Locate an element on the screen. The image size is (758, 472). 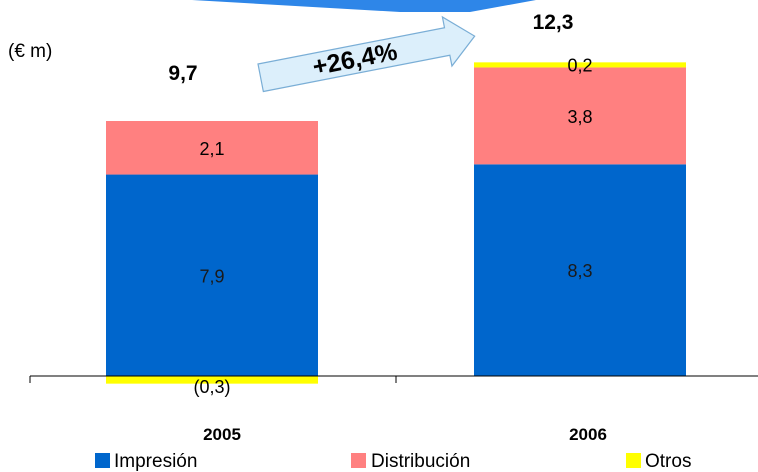
growth-arrow-shape is located at coordinates (366, 54).